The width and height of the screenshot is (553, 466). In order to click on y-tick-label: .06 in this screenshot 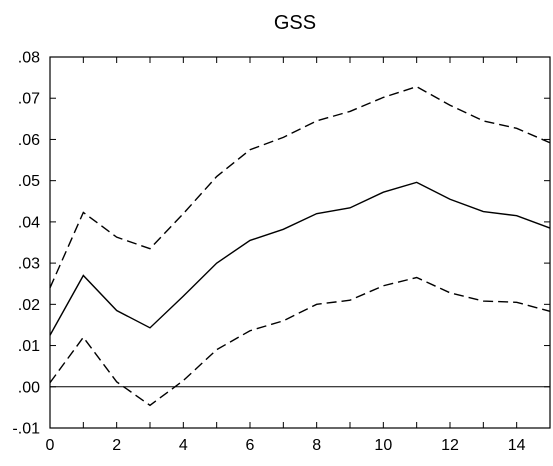, I will do `click(29, 140)`.